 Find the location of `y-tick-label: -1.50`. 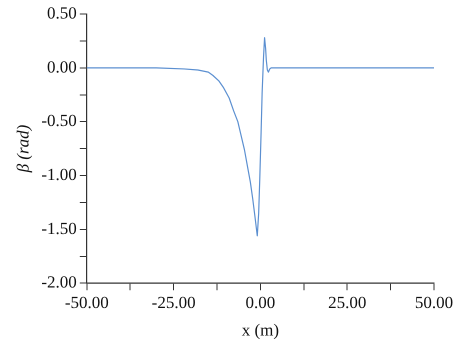

y-tick-label: -1.50 is located at coordinates (59, 228).